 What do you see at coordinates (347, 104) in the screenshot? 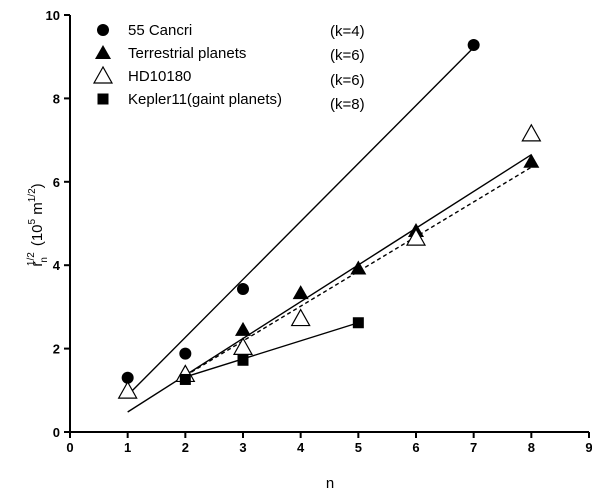
I see `legend-k-label-4: (k=8)` at bounding box center [347, 104].